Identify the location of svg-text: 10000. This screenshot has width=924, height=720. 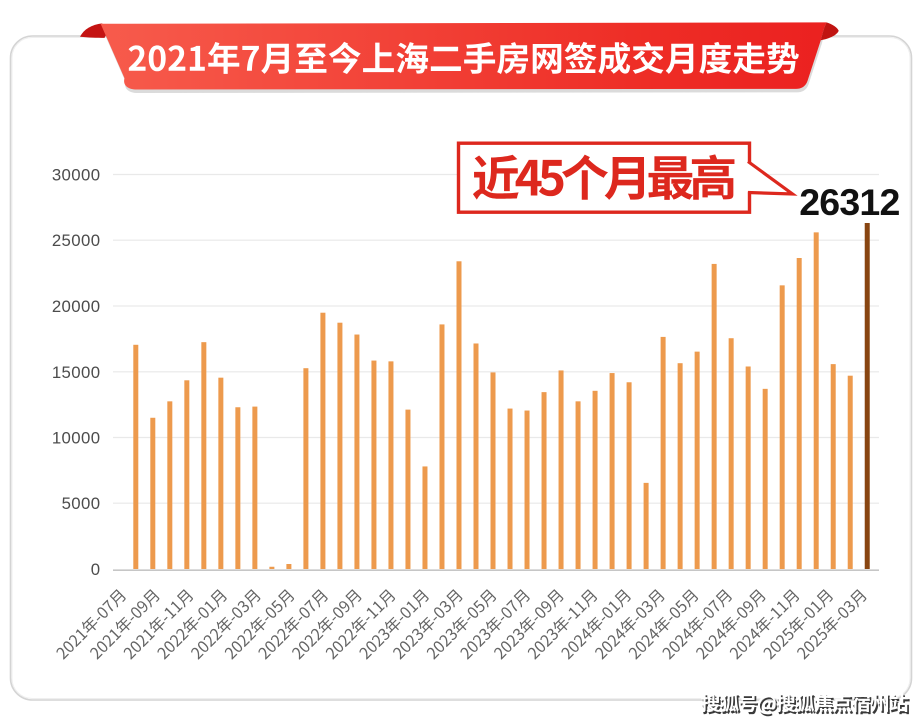
(76, 438).